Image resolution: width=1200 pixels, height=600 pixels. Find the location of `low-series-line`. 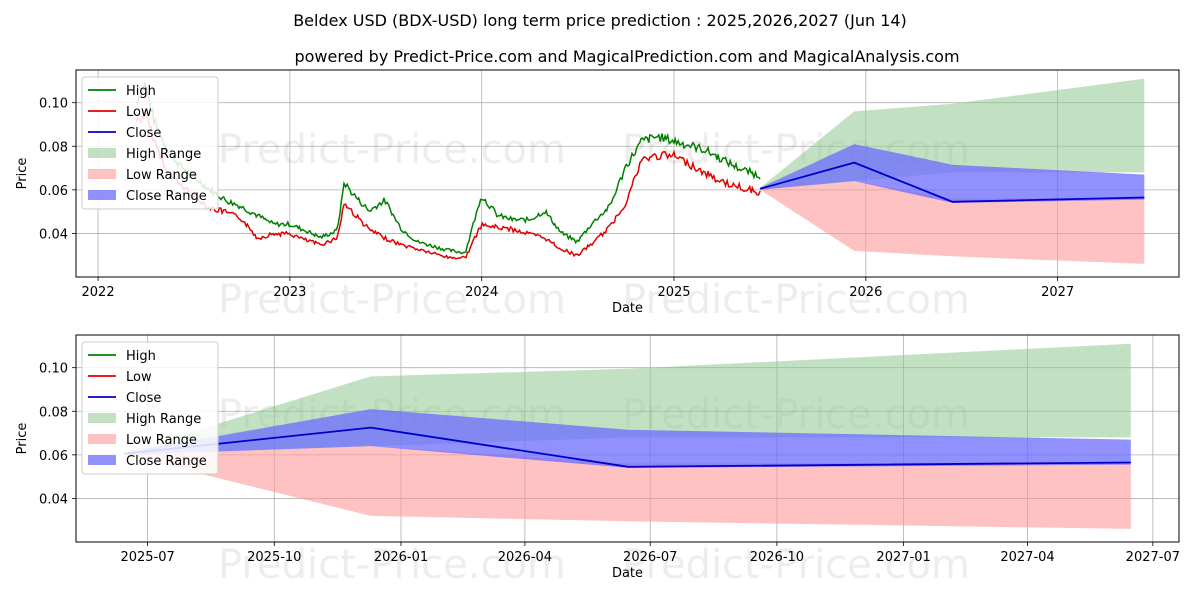

low-series-line is located at coordinates (448, 185).